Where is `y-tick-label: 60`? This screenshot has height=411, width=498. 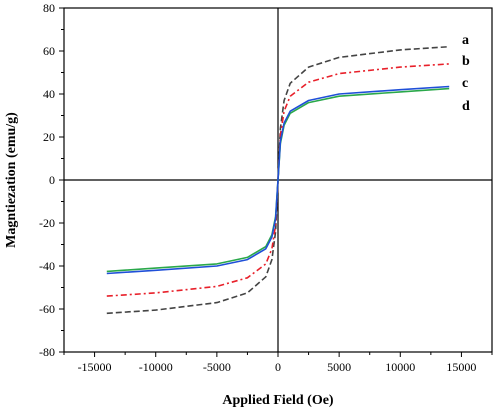
y-tick-label: 60 is located at coordinates (49, 51).